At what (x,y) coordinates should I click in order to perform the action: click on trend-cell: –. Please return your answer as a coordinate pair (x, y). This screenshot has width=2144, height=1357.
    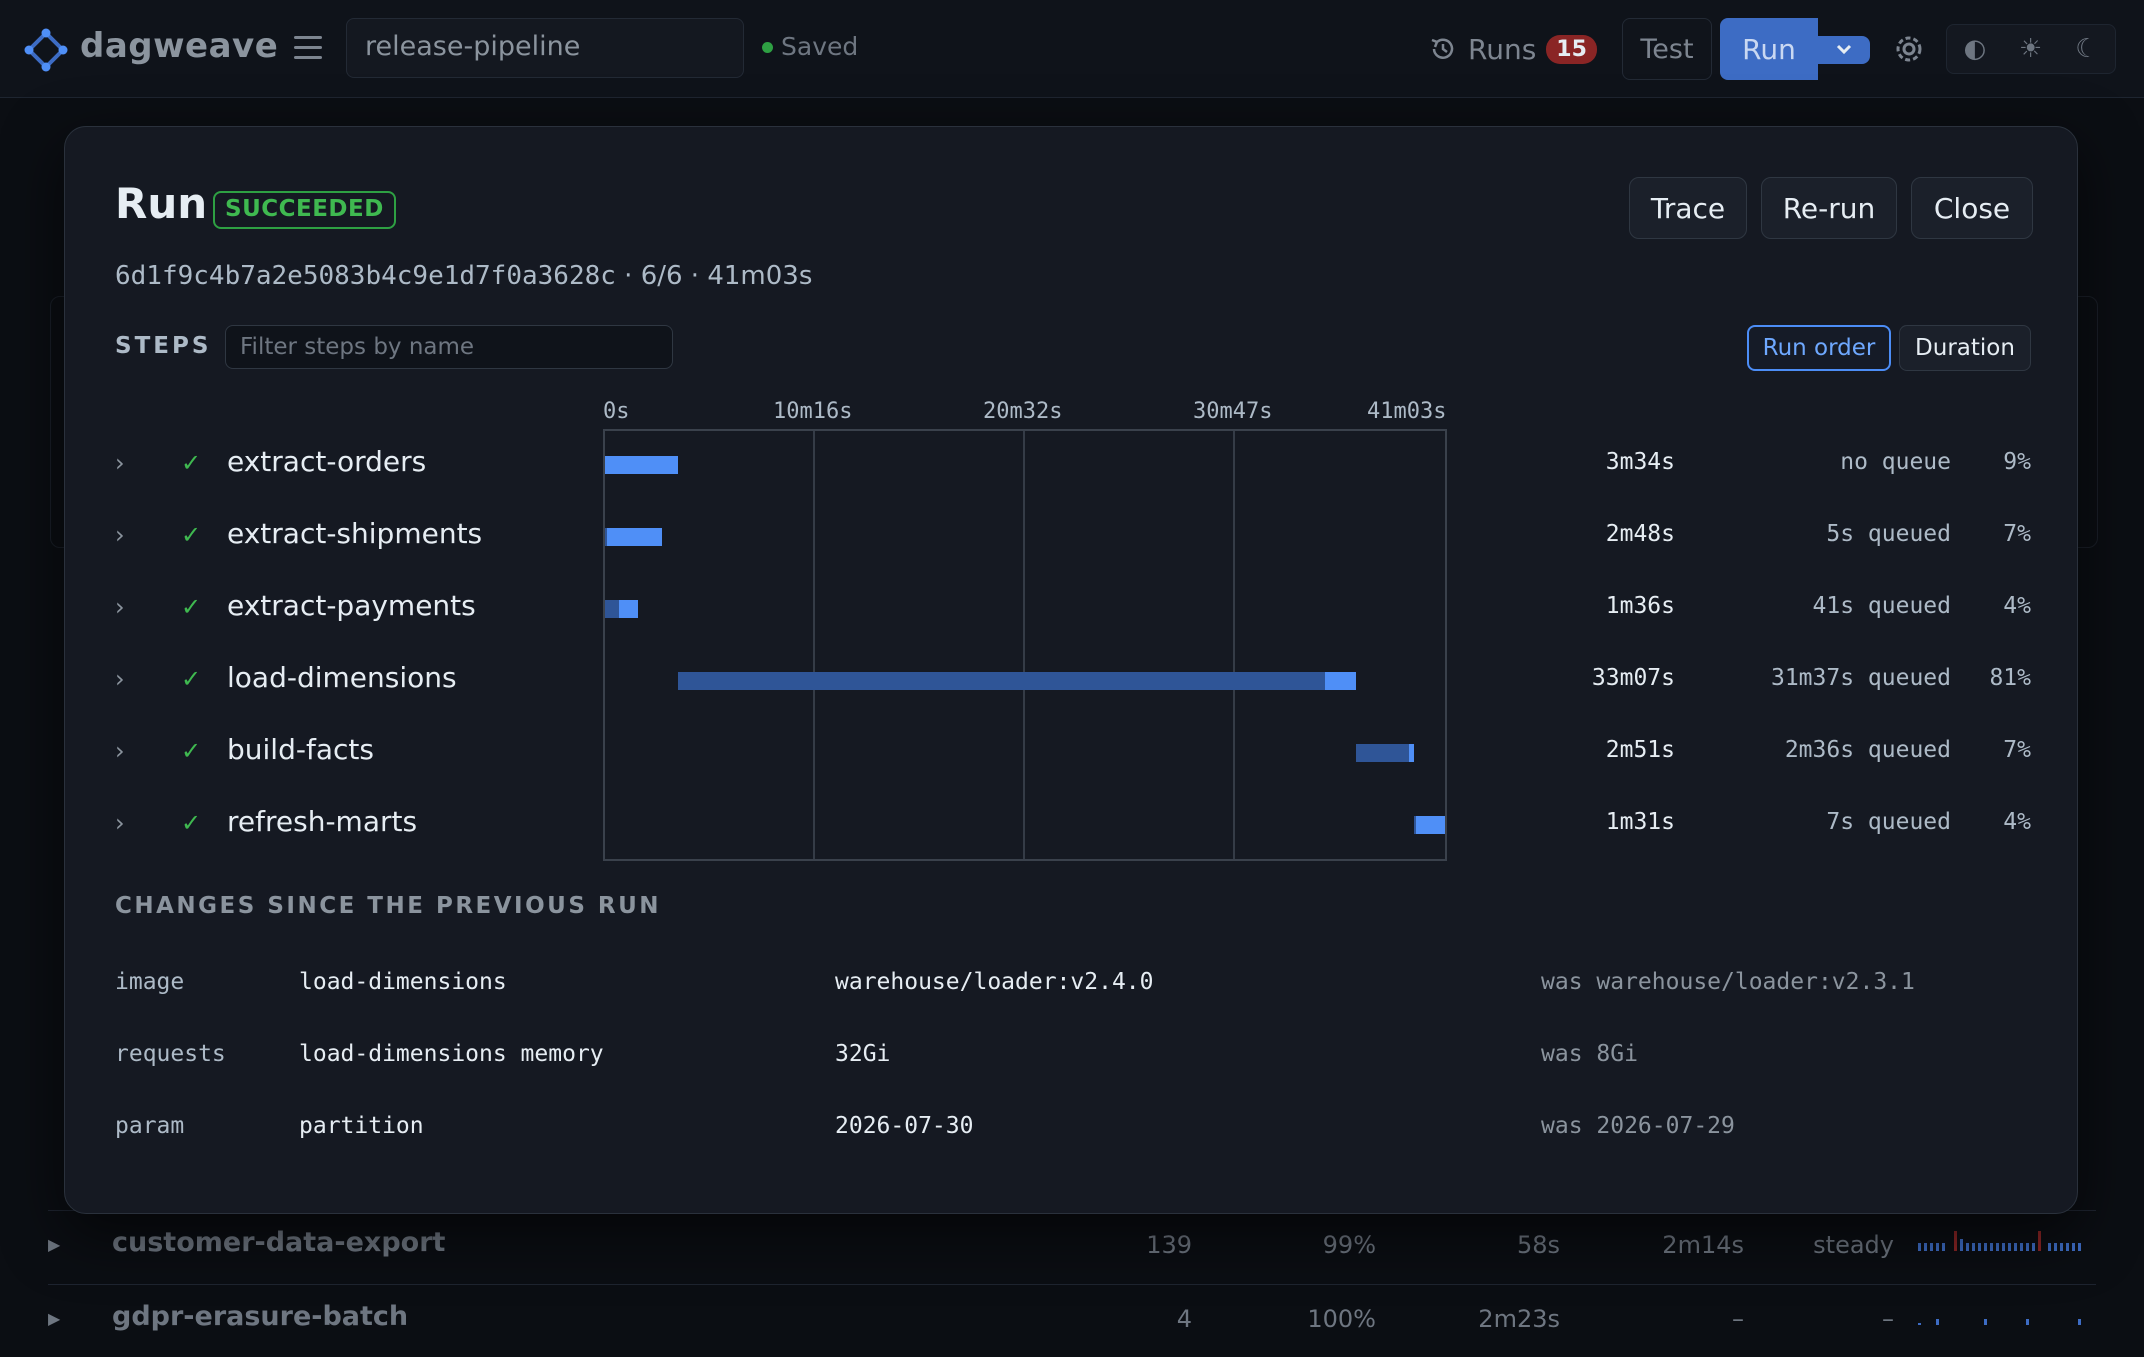
    Looking at the image, I should click on (1888, 1319).